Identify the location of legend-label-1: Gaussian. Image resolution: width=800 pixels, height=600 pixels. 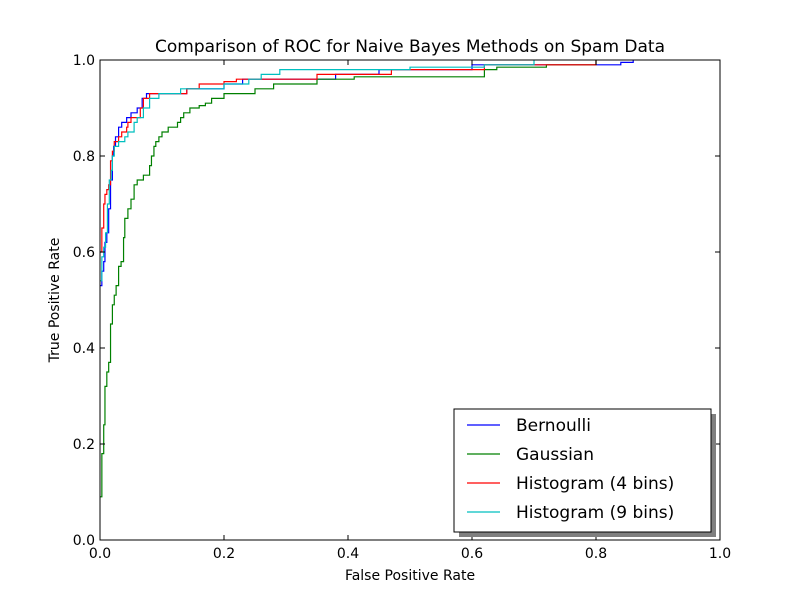
(555, 455).